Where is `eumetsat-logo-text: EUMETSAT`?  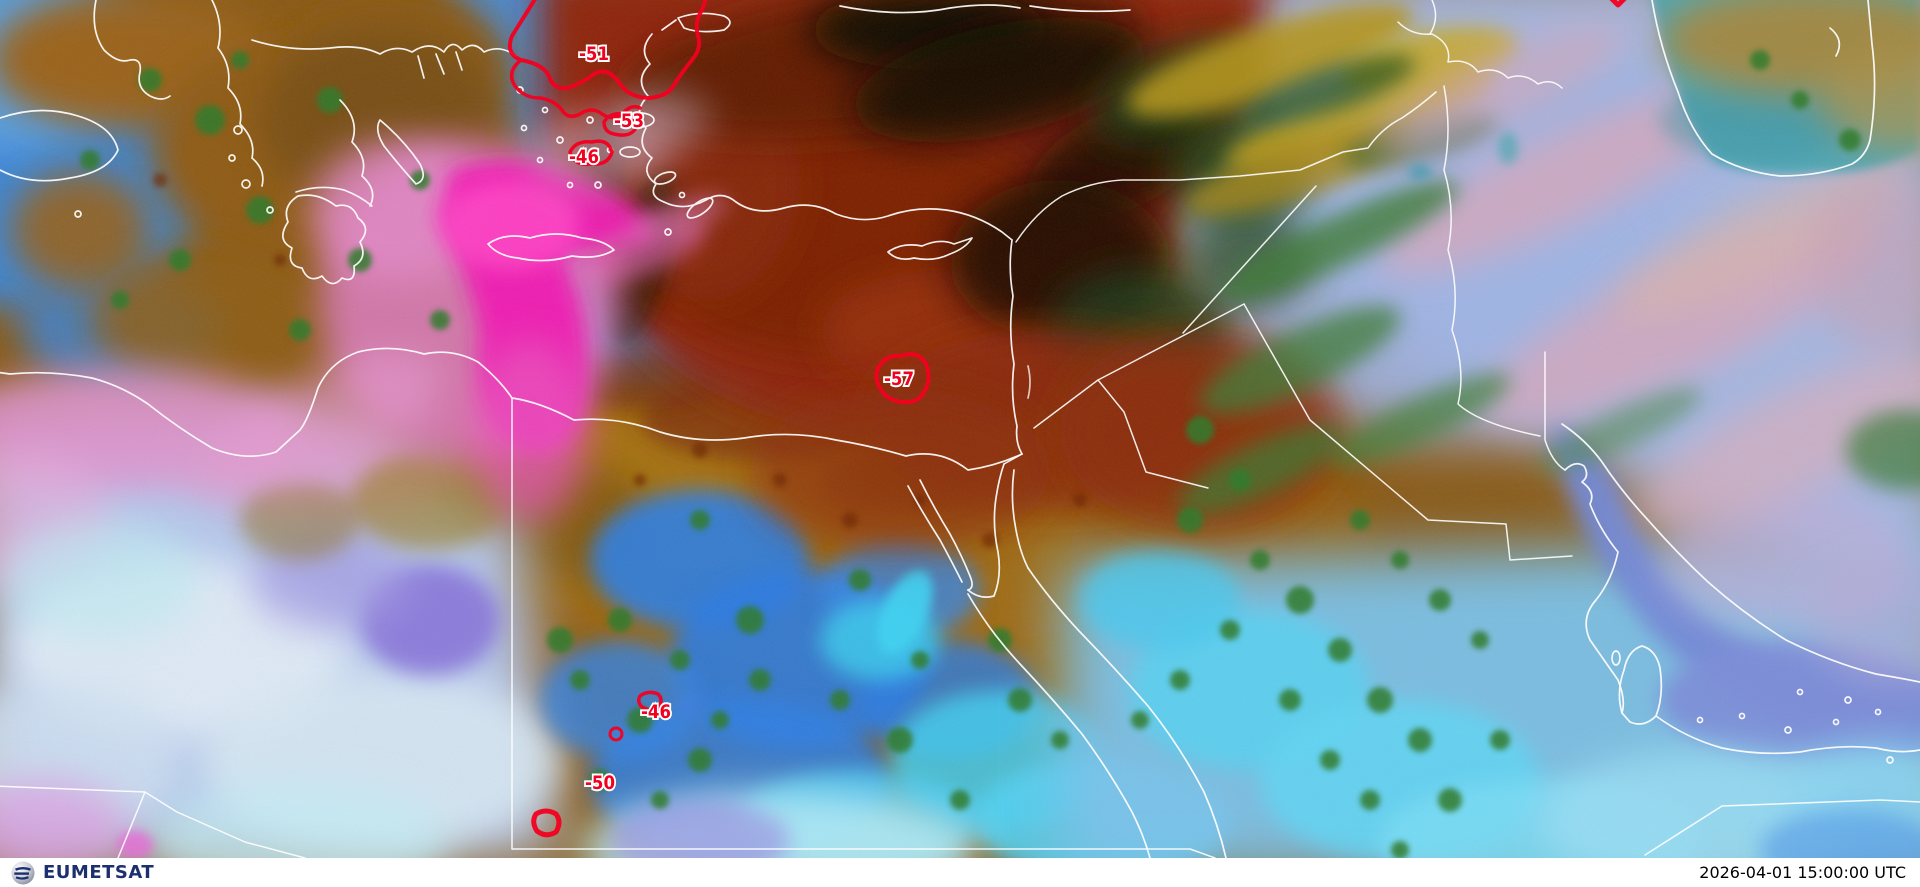
eumetsat-logo-text: EUMETSAT is located at coordinates (99, 872).